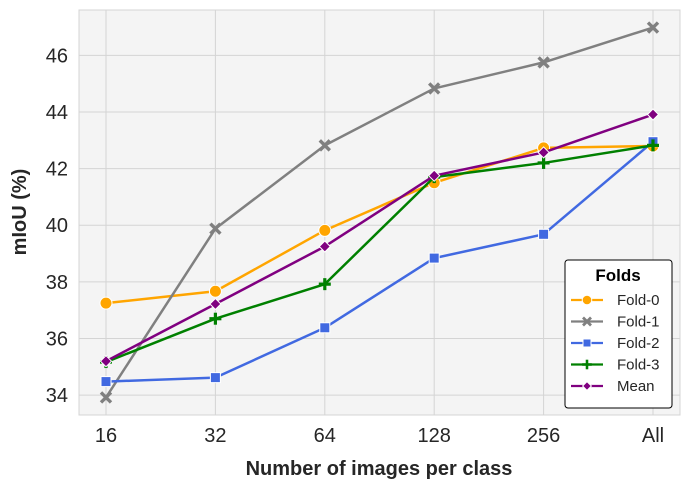 Image resolution: width=690 pixels, height=490 pixels. I want to click on legend-label: Fold-3, so click(638, 365).